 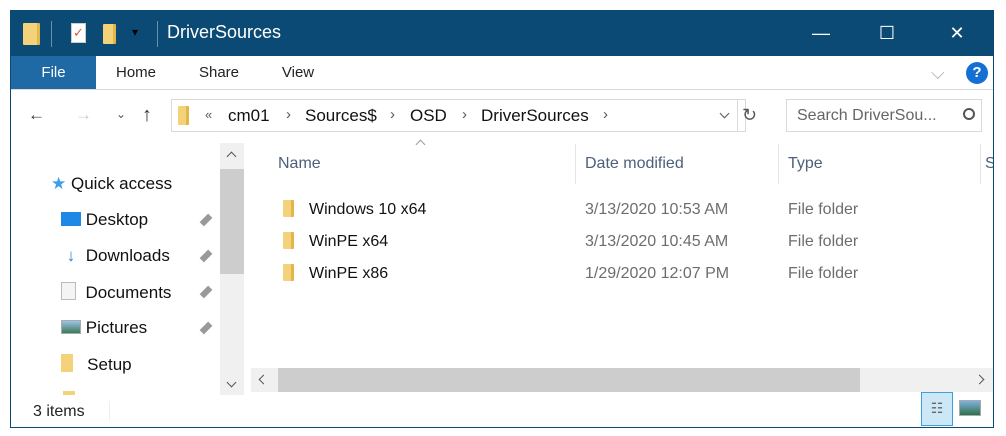 I want to click on pictures-icon, so click(x=71, y=327).